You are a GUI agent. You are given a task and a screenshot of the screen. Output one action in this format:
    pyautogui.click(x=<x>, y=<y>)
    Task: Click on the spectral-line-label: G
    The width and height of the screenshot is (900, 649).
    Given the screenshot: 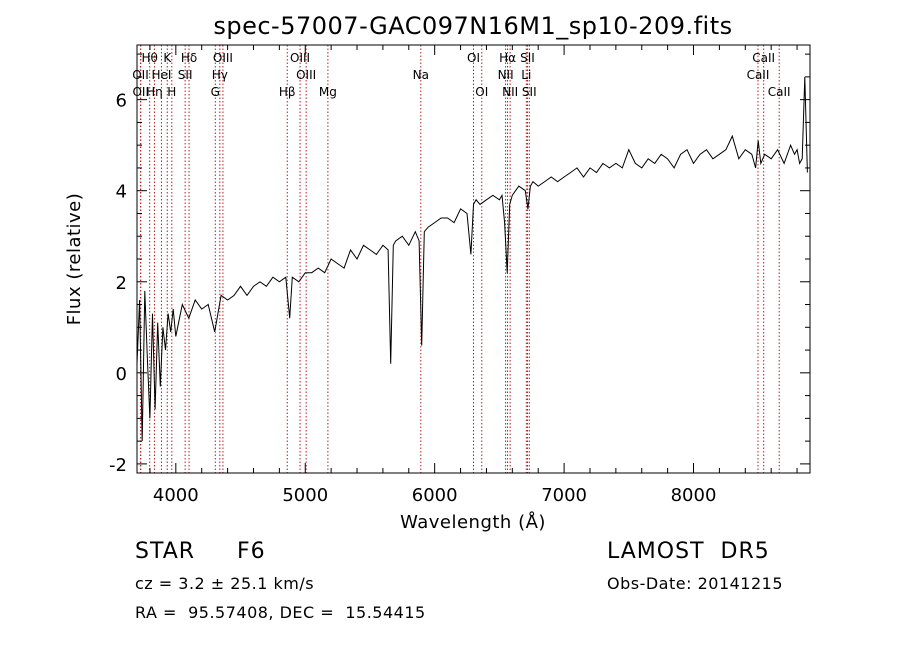 What is the action you would take?
    pyautogui.click(x=215, y=92)
    